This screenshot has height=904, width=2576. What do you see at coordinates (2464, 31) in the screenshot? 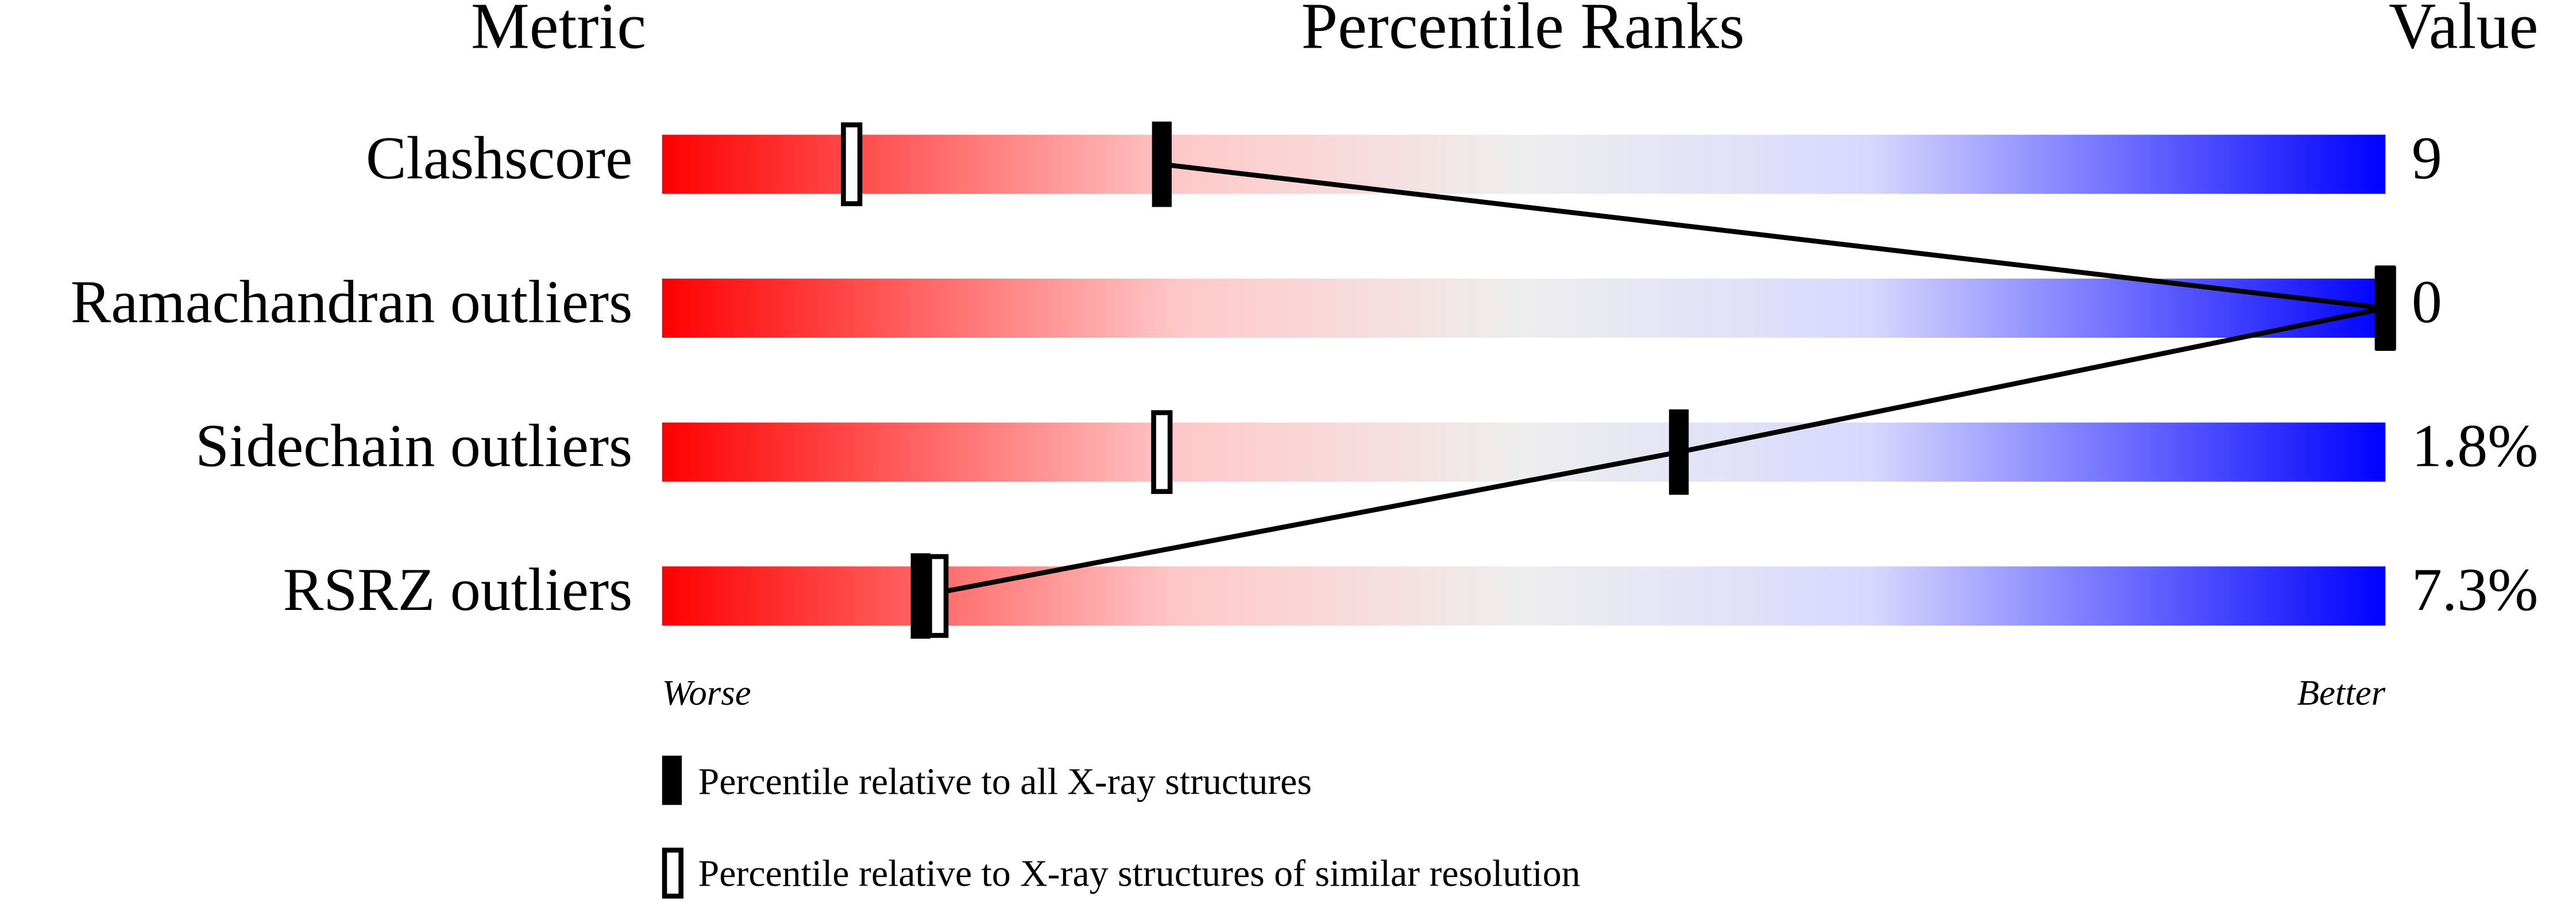
I see `header-value: Value` at bounding box center [2464, 31].